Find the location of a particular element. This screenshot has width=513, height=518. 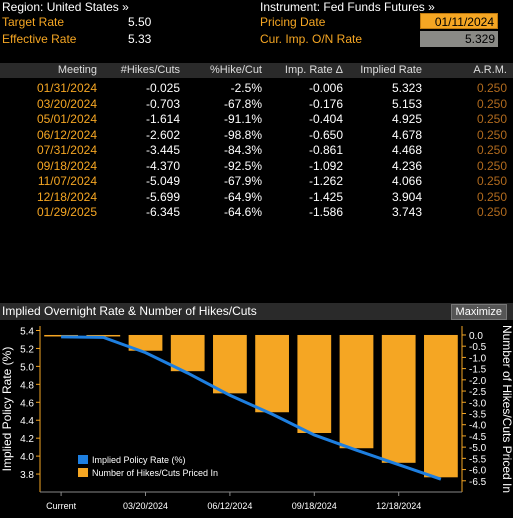

cell-meeting: 12/18/2024 is located at coordinates (66, 196).